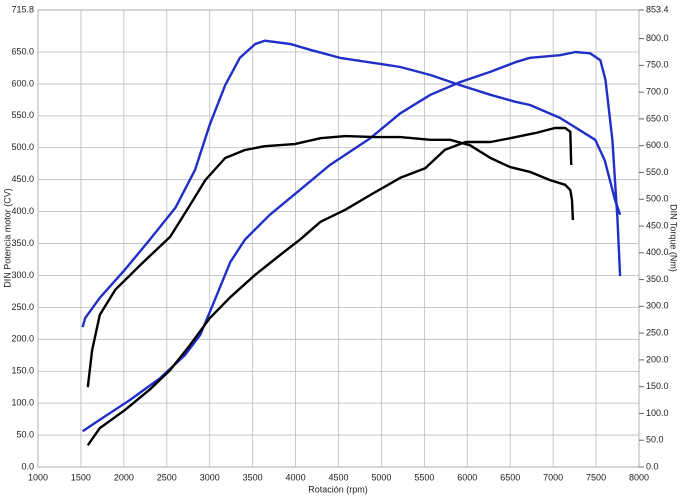 This screenshot has height=502, width=681. What do you see at coordinates (27, 466) in the screenshot?
I see `y-tick-label: 0.0` at bounding box center [27, 466].